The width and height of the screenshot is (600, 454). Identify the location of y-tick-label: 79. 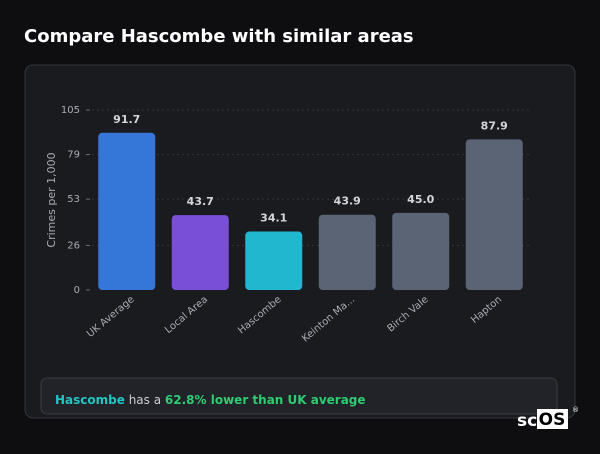
(73, 155).